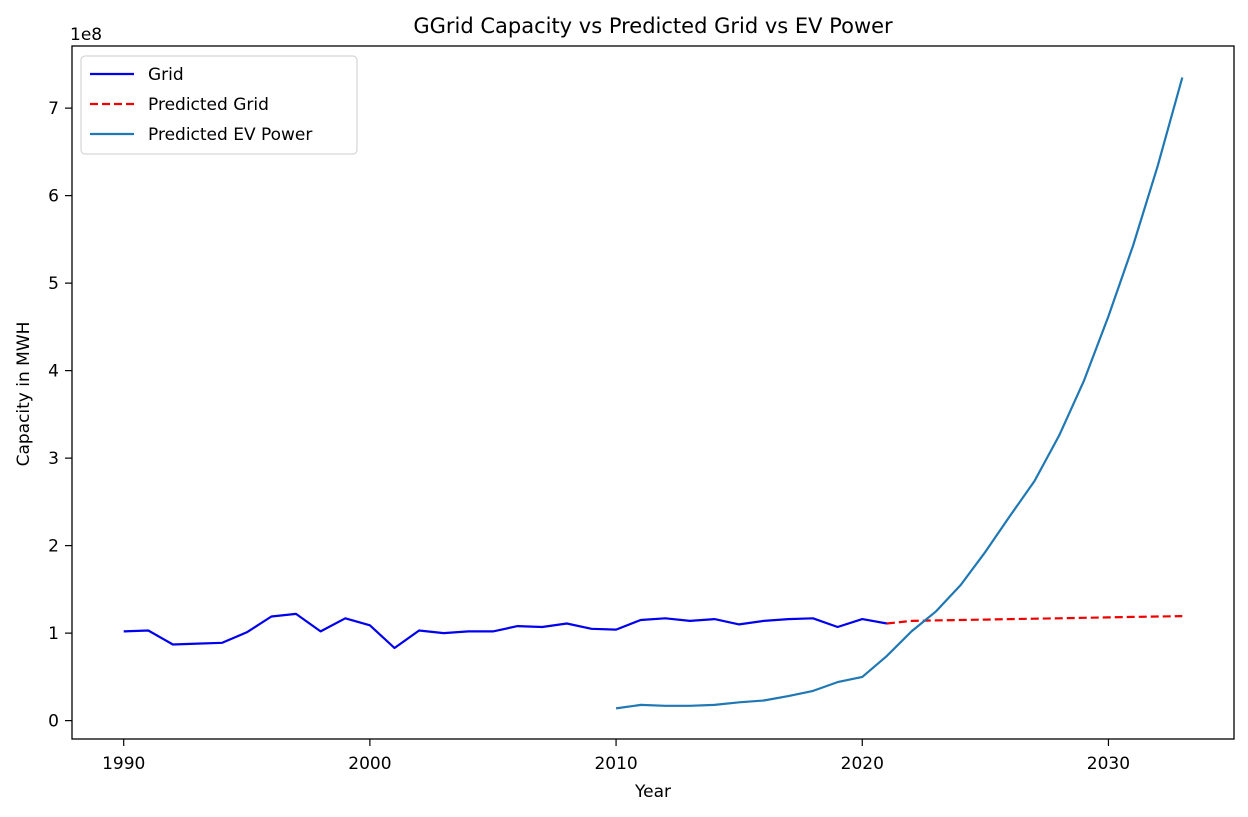 The image size is (1248, 817). Describe the element at coordinates (369, 764) in the screenshot. I see `x-tick-label: 2000` at that location.